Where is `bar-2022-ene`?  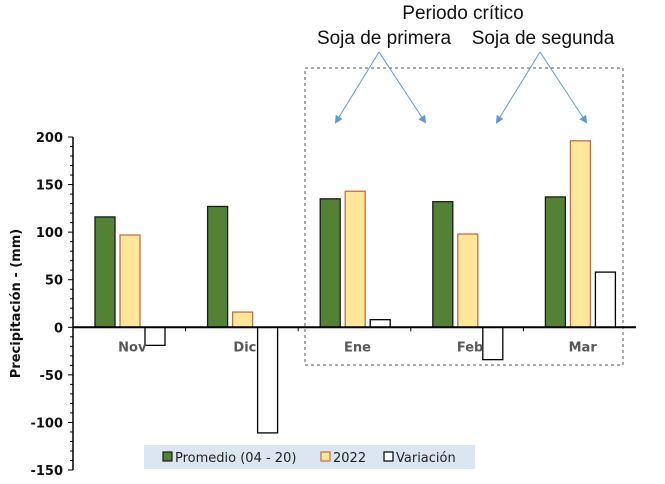
bar-2022-ene is located at coordinates (355, 259).